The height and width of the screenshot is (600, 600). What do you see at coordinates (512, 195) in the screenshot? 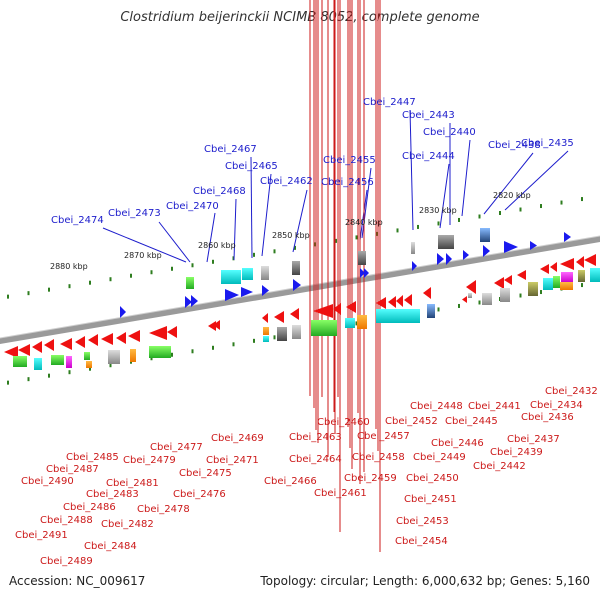
I see `kbp-label: 2820 kbp` at bounding box center [512, 195].